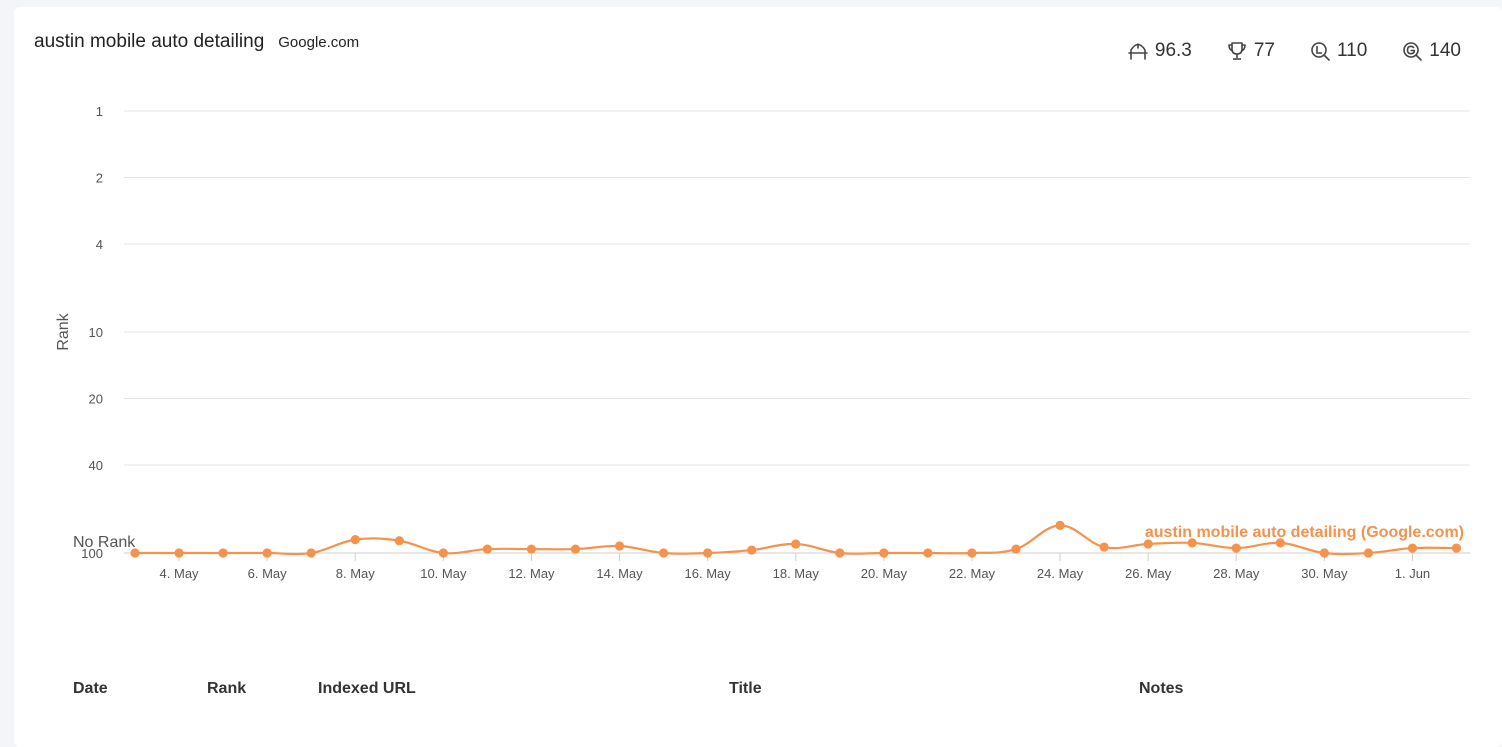  I want to click on x-tick-label: 18. May, so click(796, 573).